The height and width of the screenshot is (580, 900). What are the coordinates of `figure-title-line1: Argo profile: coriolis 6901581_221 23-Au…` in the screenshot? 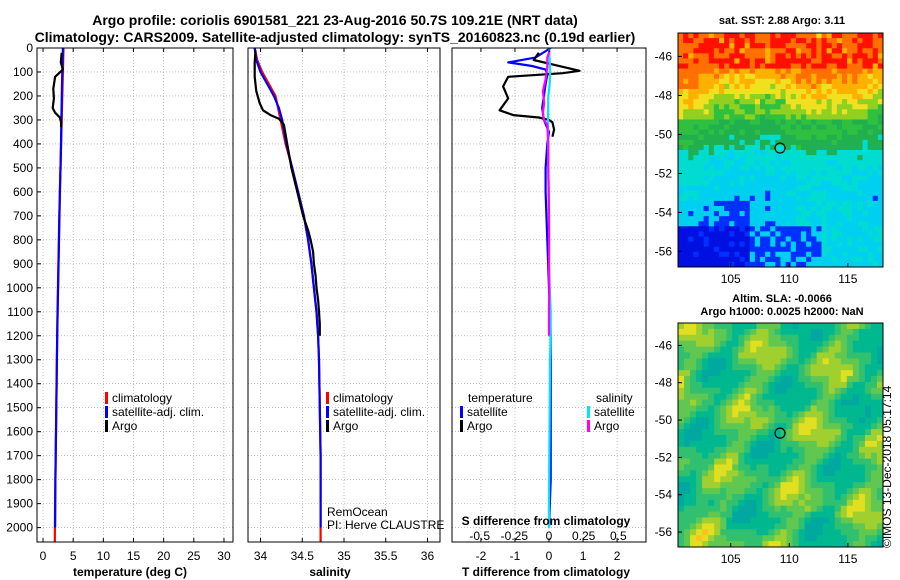 It's located at (335, 20).